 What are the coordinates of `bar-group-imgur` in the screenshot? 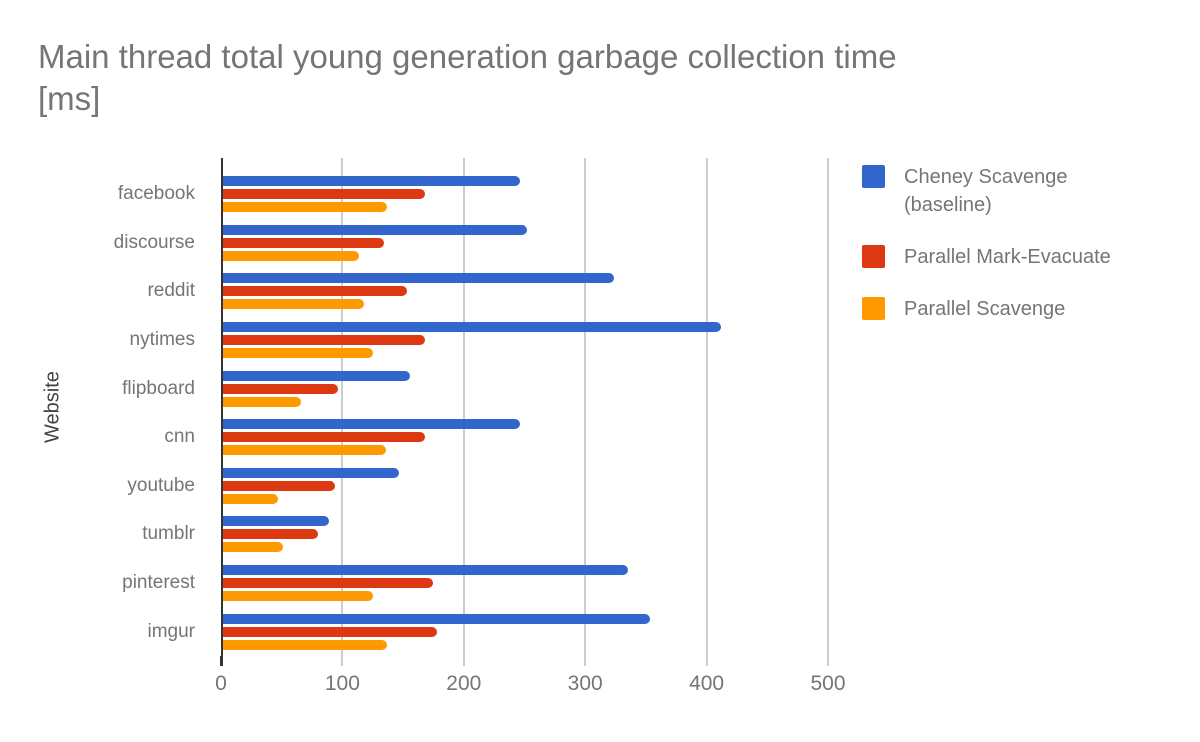 It's located at (524, 631).